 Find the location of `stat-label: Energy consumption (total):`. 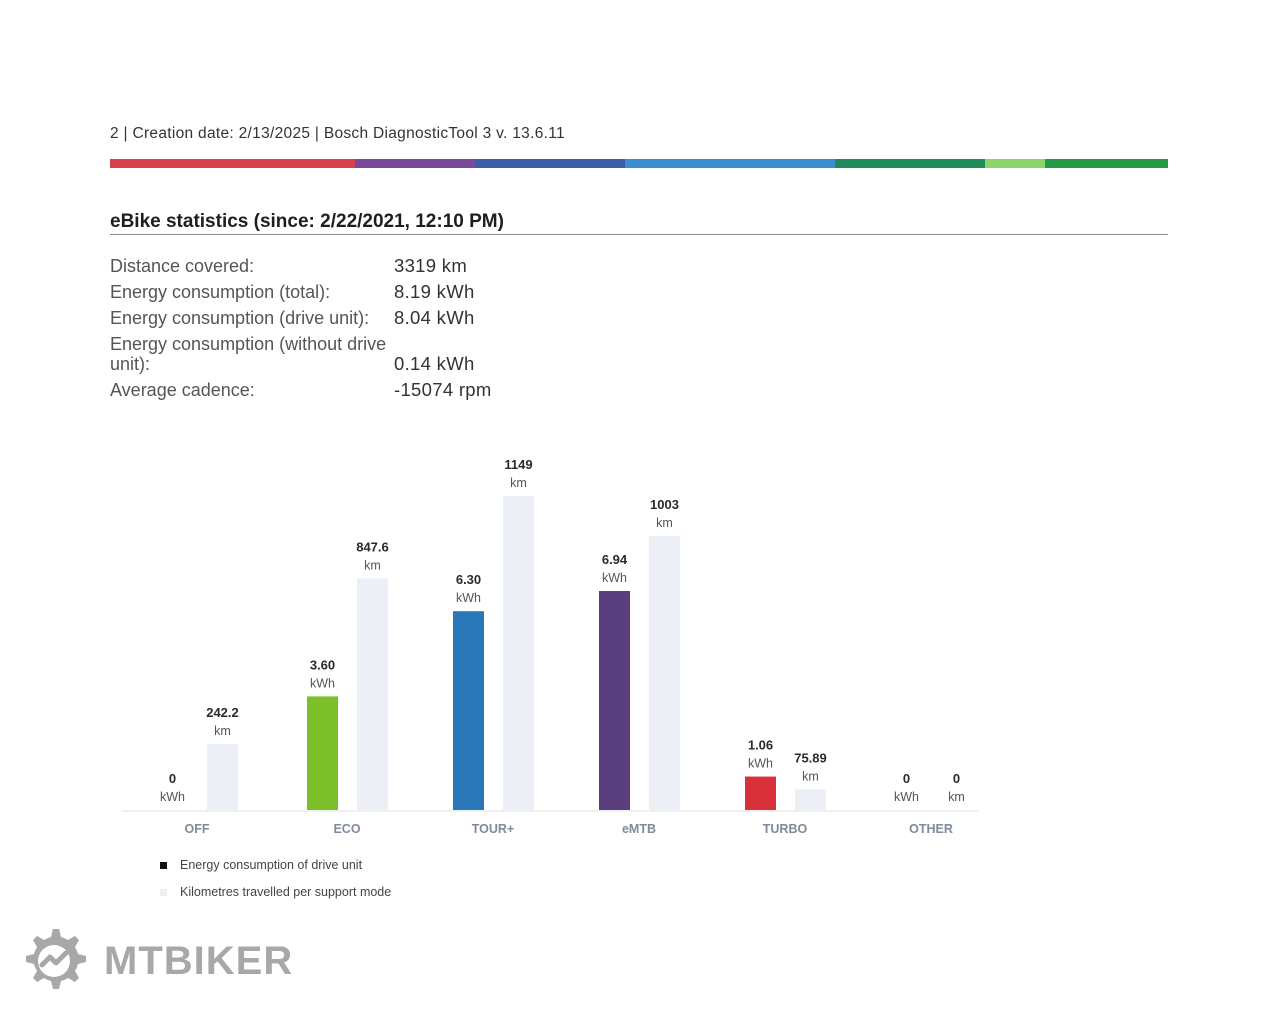

stat-label: Energy consumption (total): is located at coordinates (220, 292).